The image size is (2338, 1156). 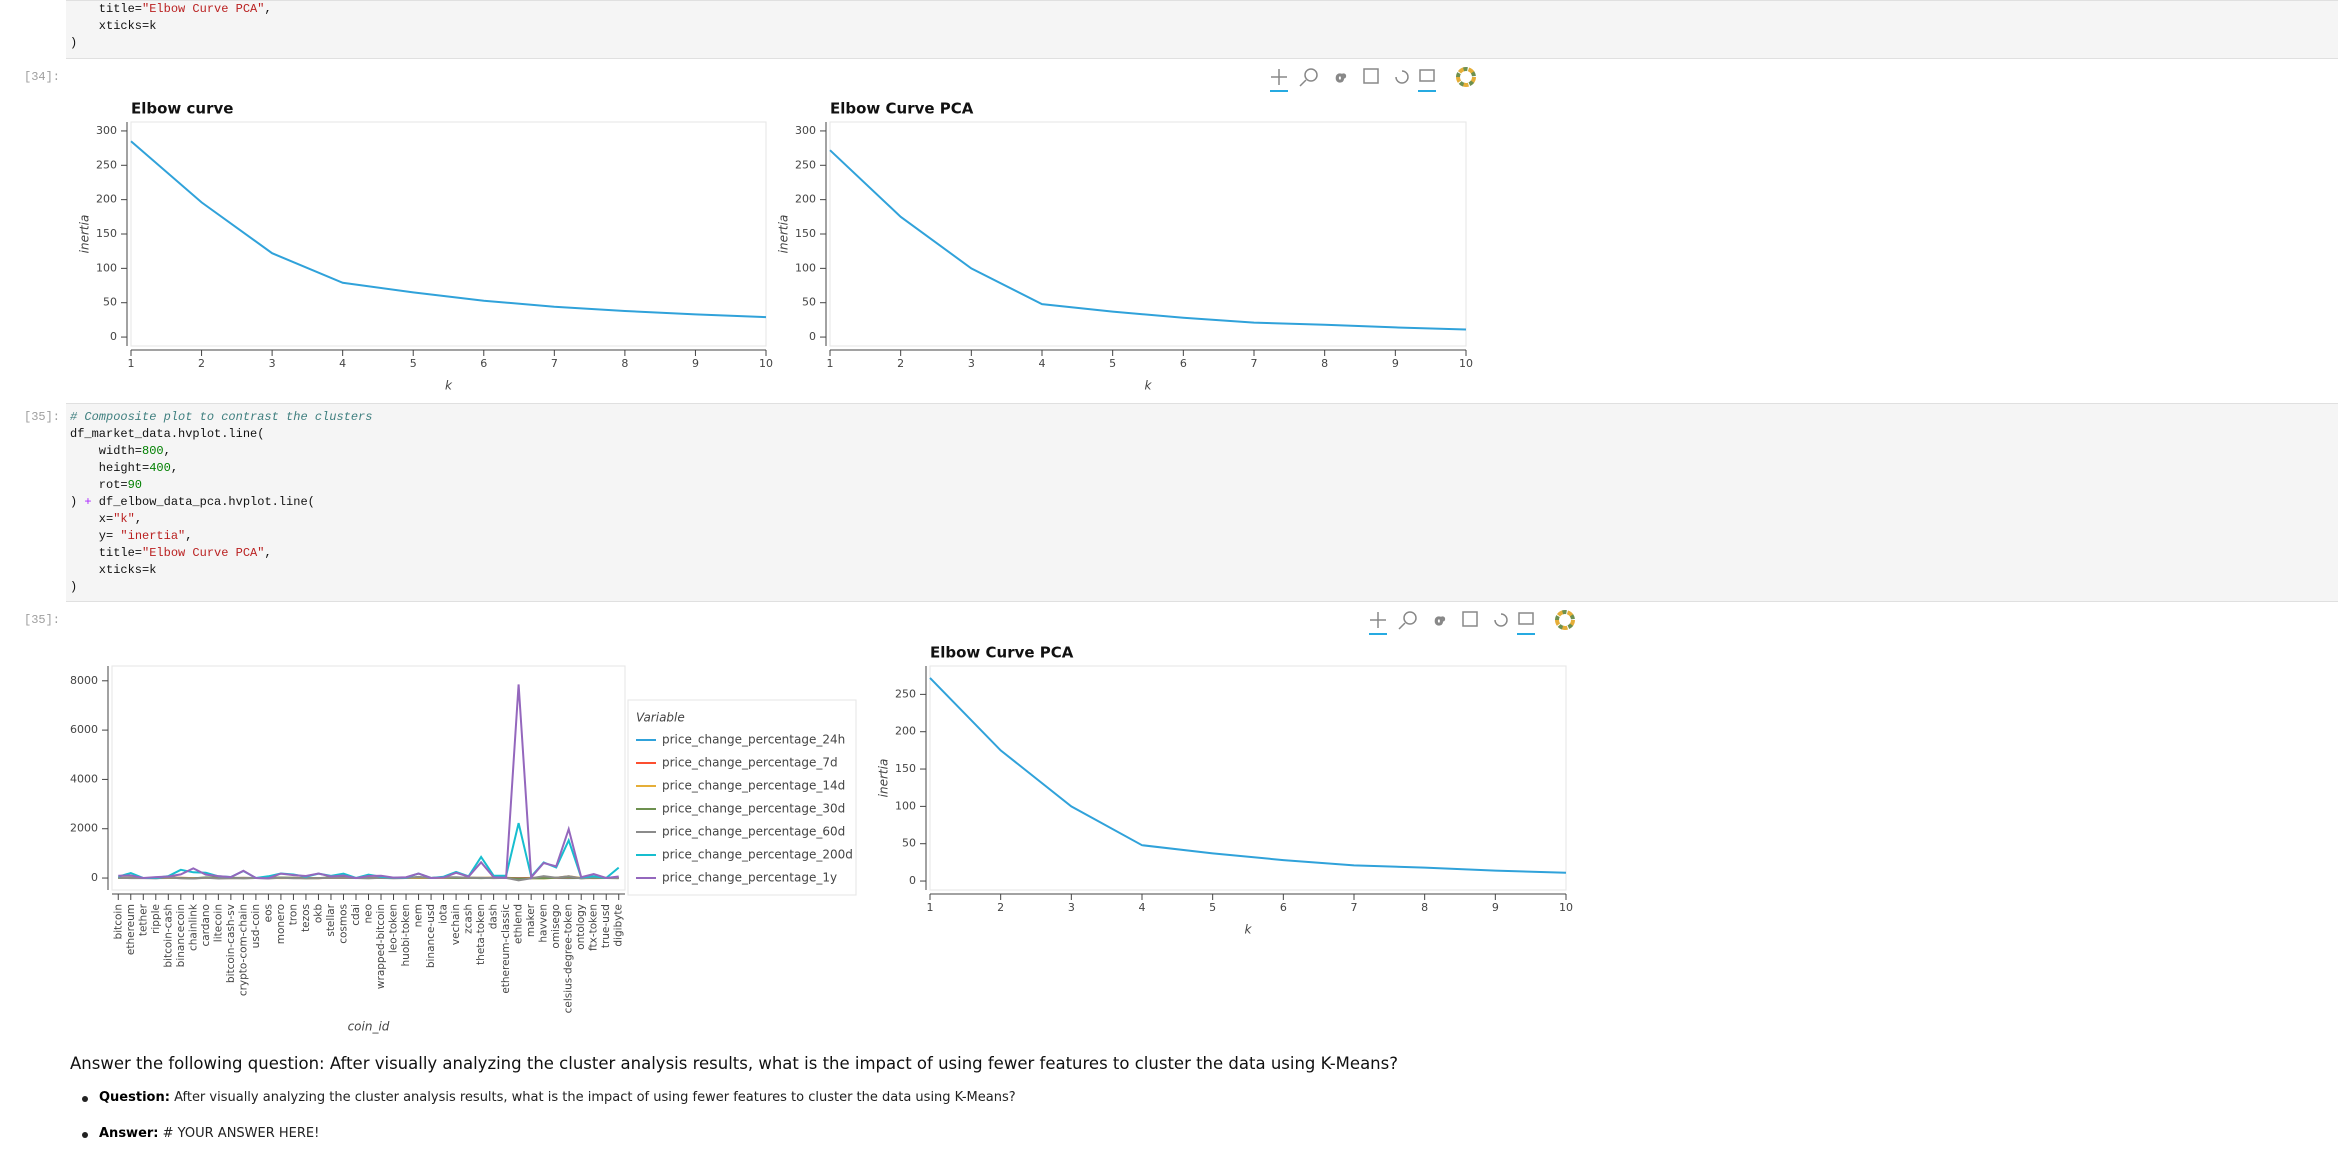 What do you see at coordinates (293, 914) in the screenshot?
I see `x-tick-label: tron` at bounding box center [293, 914].